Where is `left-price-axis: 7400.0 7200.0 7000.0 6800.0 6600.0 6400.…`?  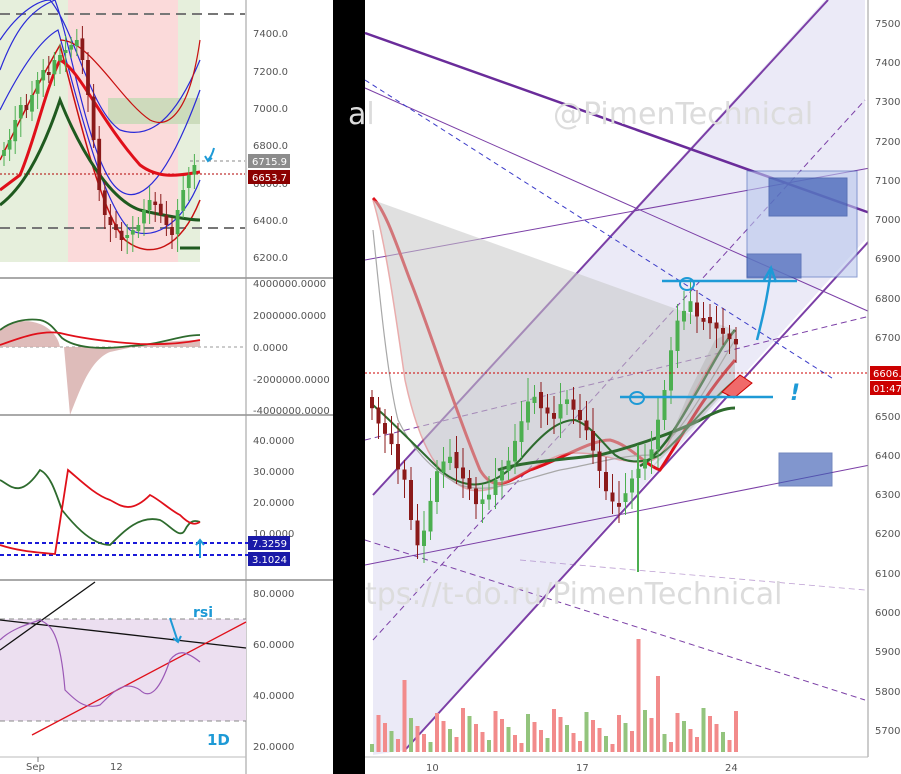
left-price-axis: 7400.0 7200.0 7000.0 6800.0 6600.0 6400.… is located at coordinates (270, 146).